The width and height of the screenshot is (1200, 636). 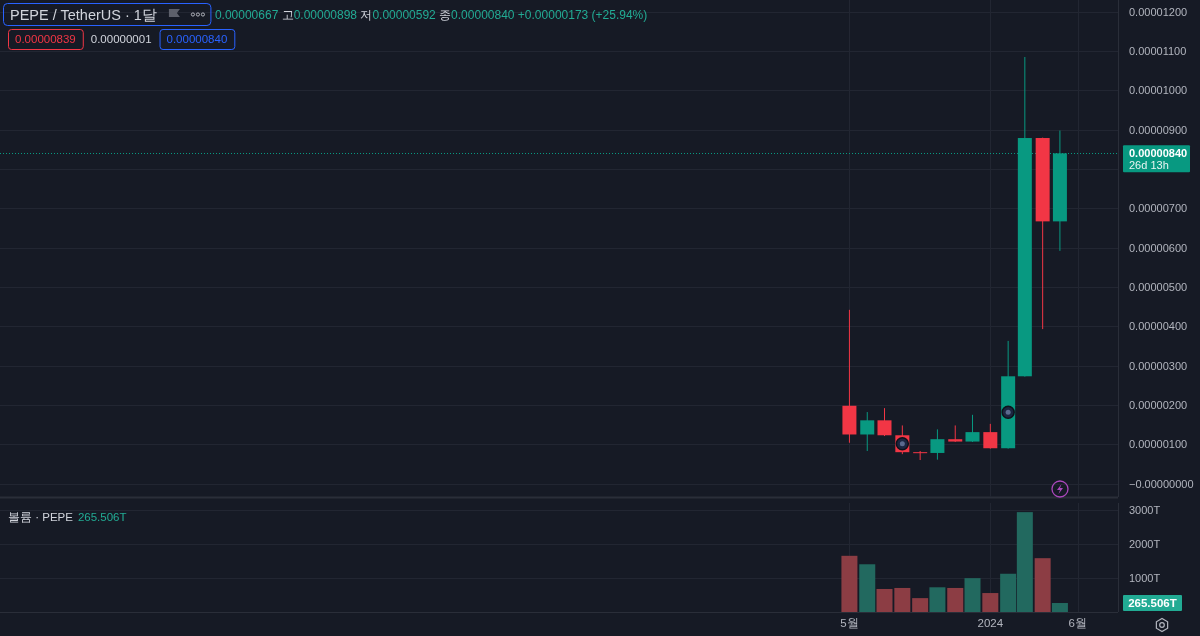 What do you see at coordinates (1158, 287) in the screenshot?
I see `y-tick-label: 0.00000500` at bounding box center [1158, 287].